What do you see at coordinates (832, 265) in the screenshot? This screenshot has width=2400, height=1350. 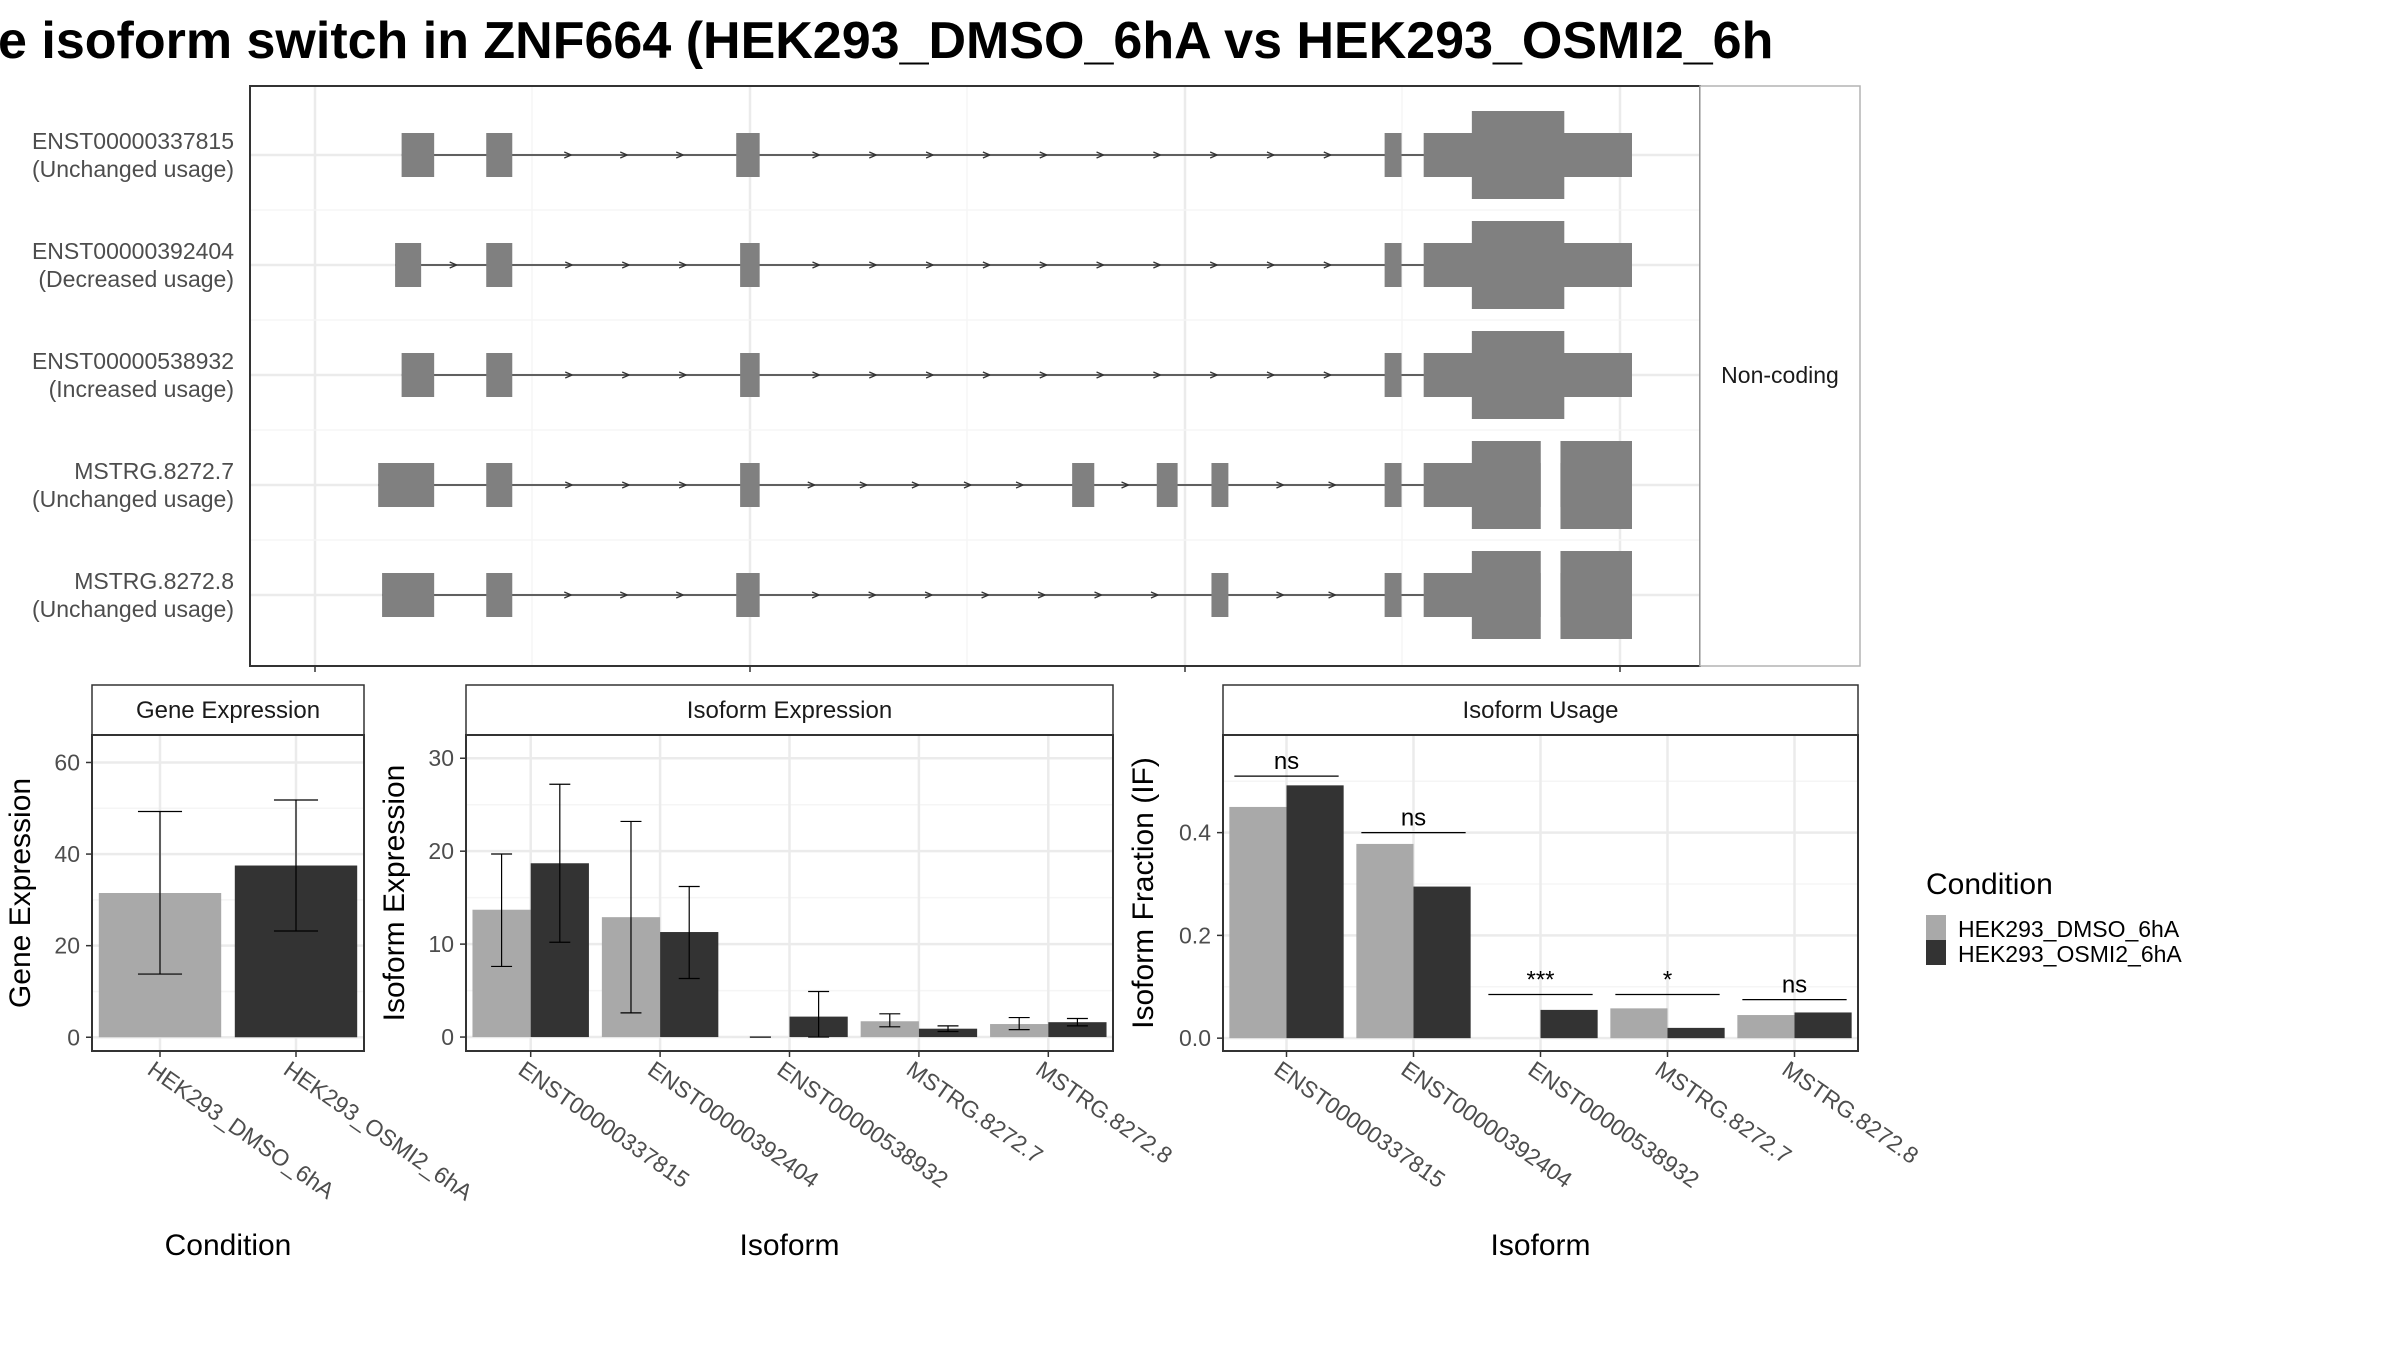 I see `transcript-row: ENST00000392404(Decreased usage)` at bounding box center [832, 265].